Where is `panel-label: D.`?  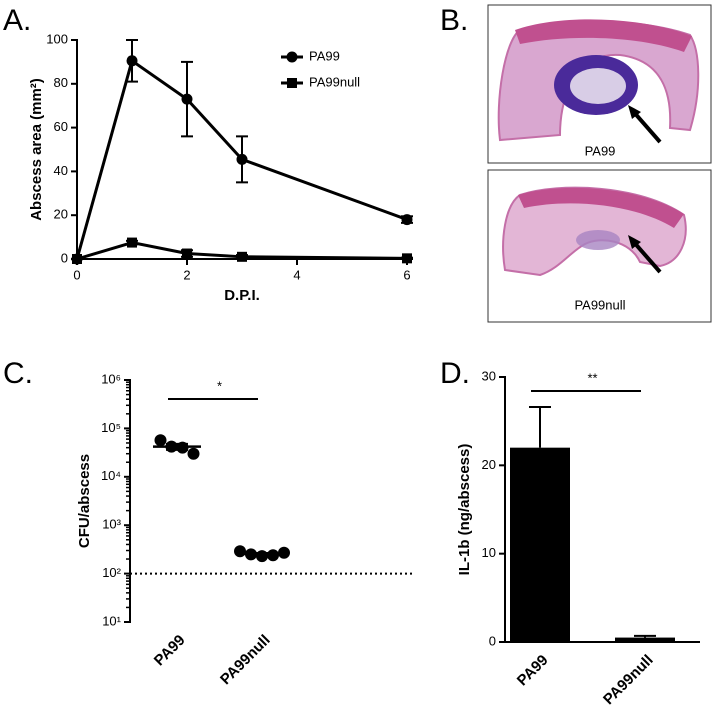
panel-label: D. is located at coordinates (455, 373).